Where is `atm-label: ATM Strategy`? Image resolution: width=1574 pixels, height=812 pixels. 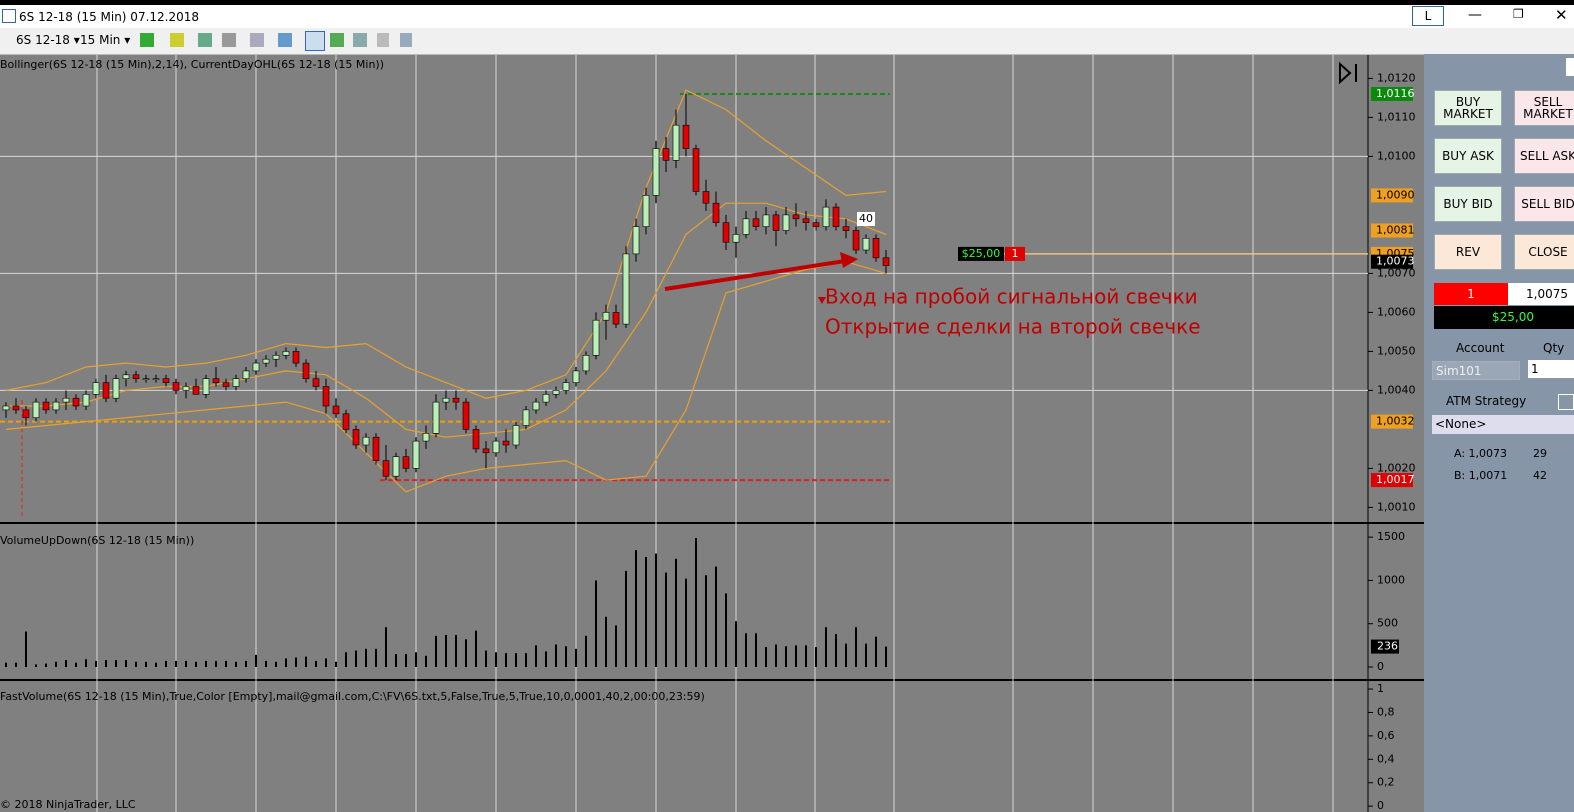 atm-label: ATM Strategy is located at coordinates (1486, 401).